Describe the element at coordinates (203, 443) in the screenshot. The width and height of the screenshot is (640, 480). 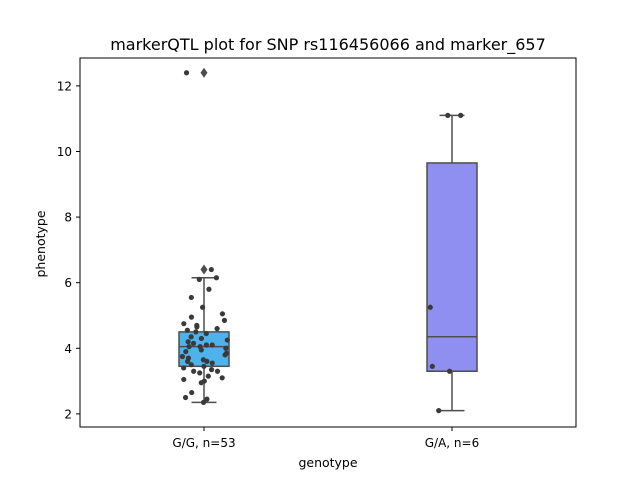
I see `x-tick-label: G/G, n=53` at that location.